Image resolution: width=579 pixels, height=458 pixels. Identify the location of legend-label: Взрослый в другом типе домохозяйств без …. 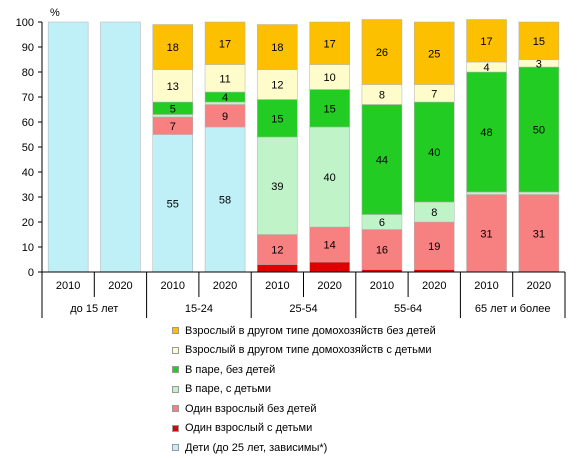
(310, 330).